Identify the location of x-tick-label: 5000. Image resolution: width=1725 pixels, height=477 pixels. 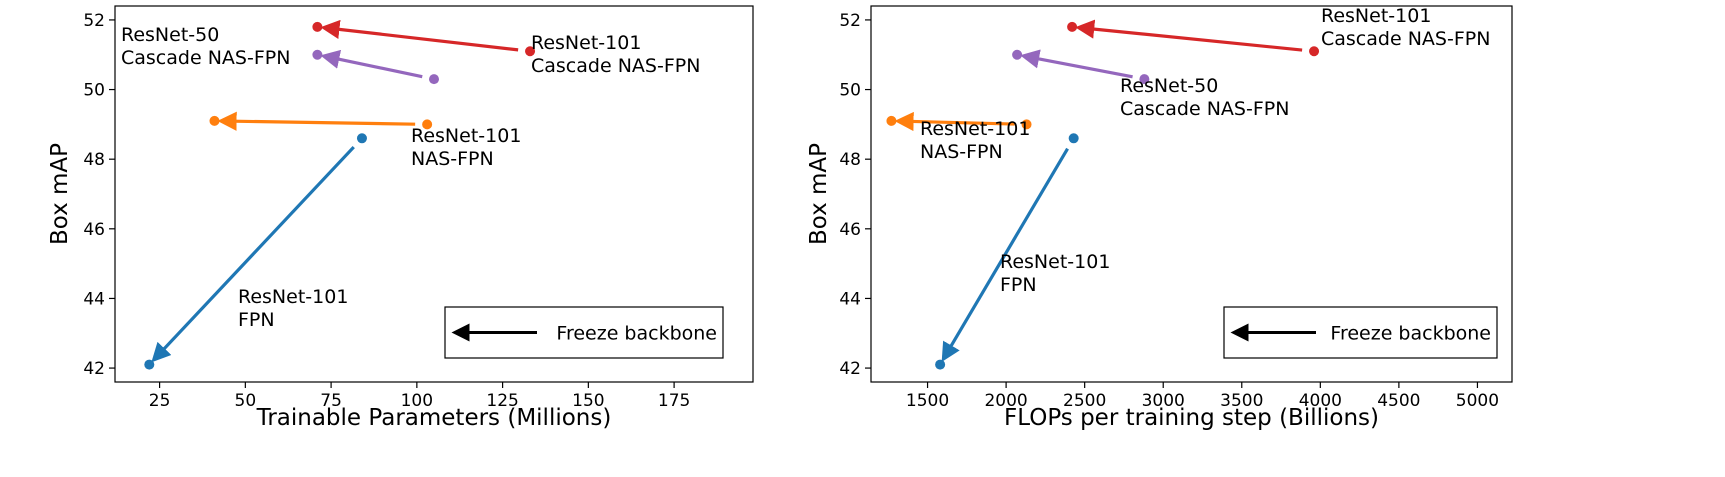
(1477, 401).